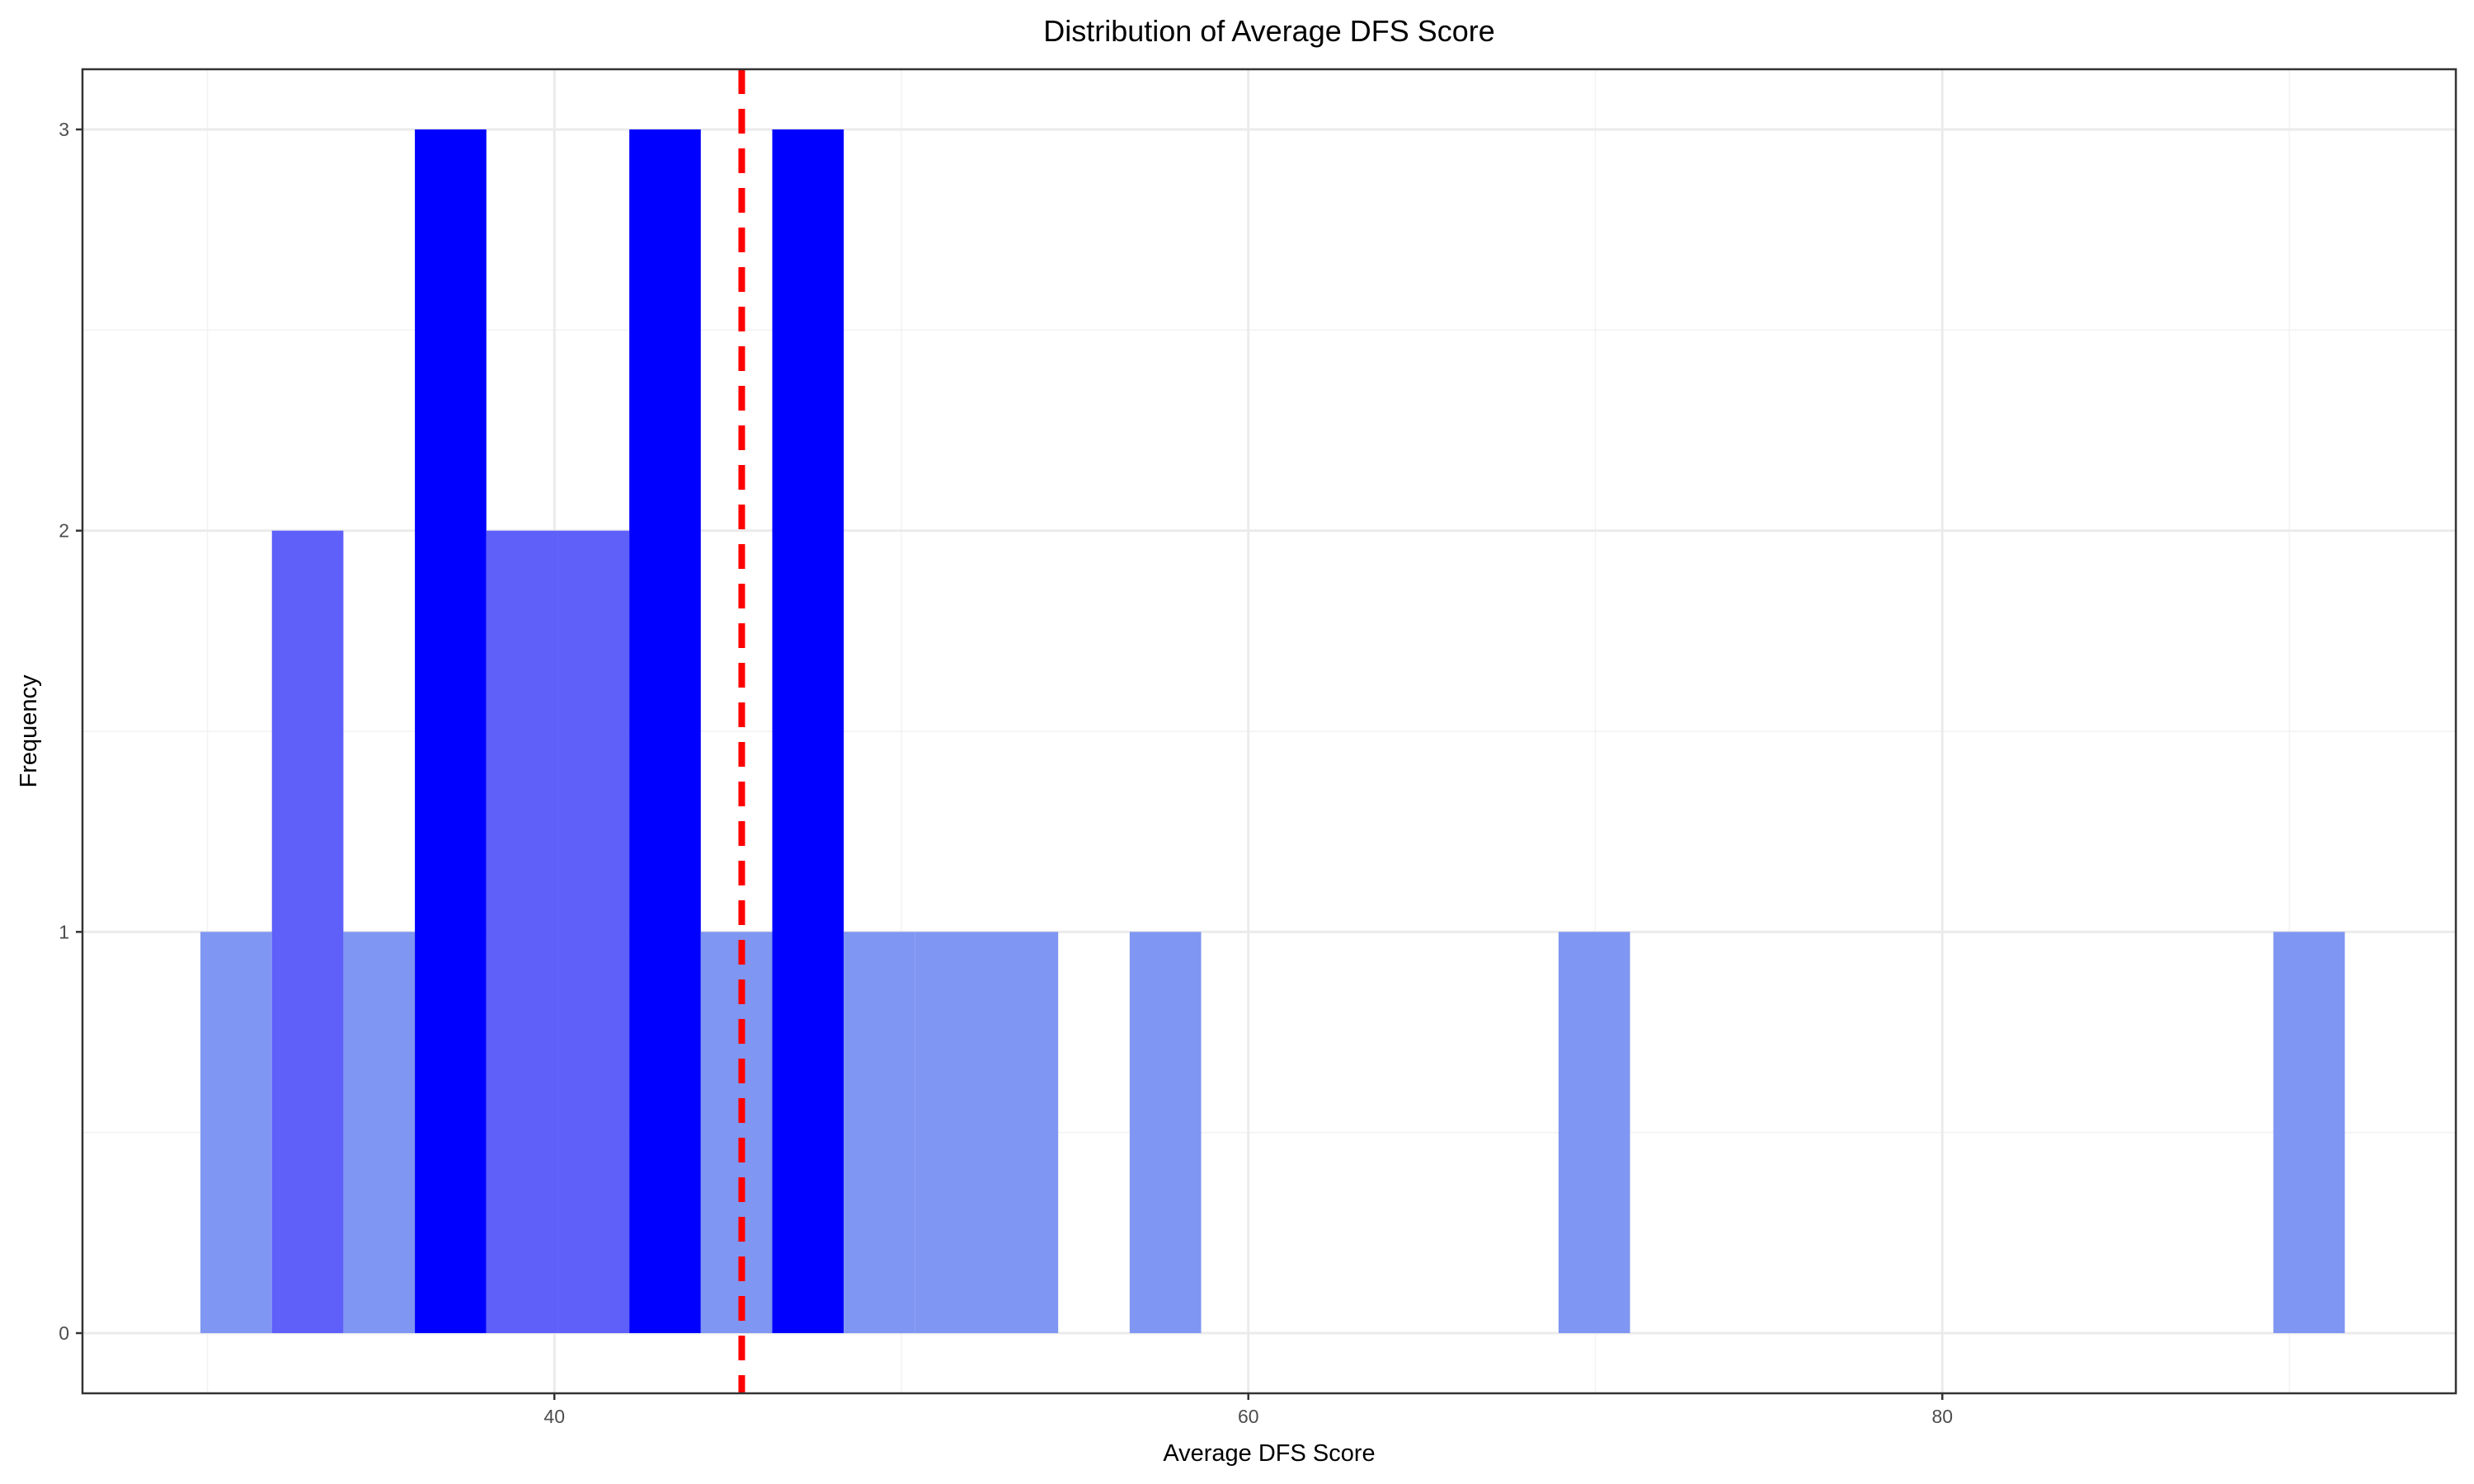 The width and height of the screenshot is (2474, 1484). What do you see at coordinates (1269, 1453) in the screenshot?
I see `x-axis-title: Average DFS Score` at bounding box center [1269, 1453].